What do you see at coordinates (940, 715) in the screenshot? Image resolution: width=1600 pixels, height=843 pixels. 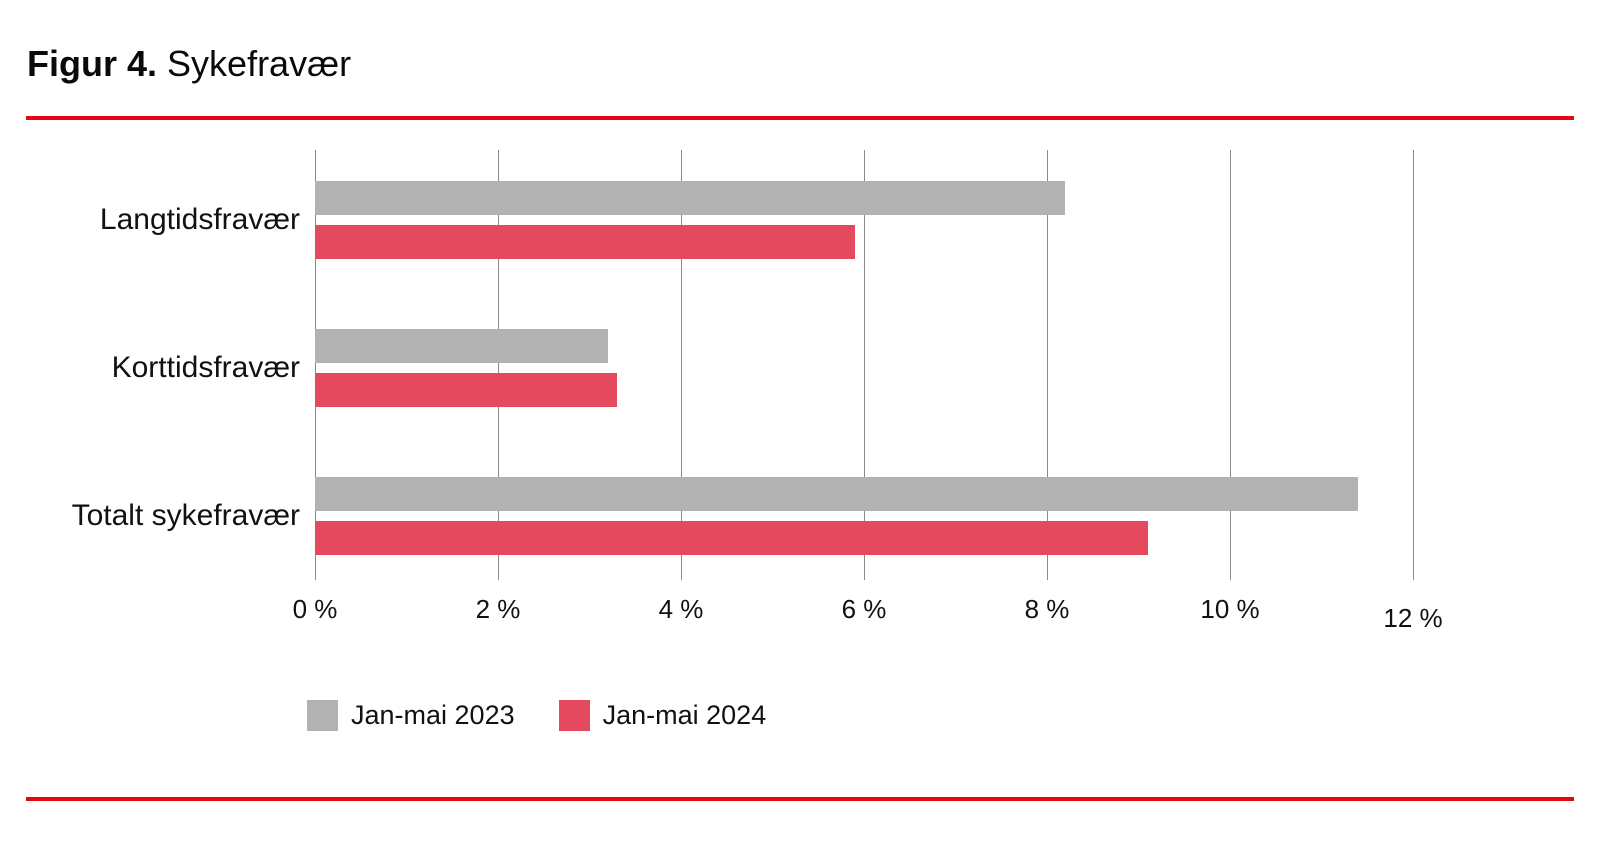 I see `chart-legend: Jan-mai 2023 Jan-mai 2024` at bounding box center [940, 715].